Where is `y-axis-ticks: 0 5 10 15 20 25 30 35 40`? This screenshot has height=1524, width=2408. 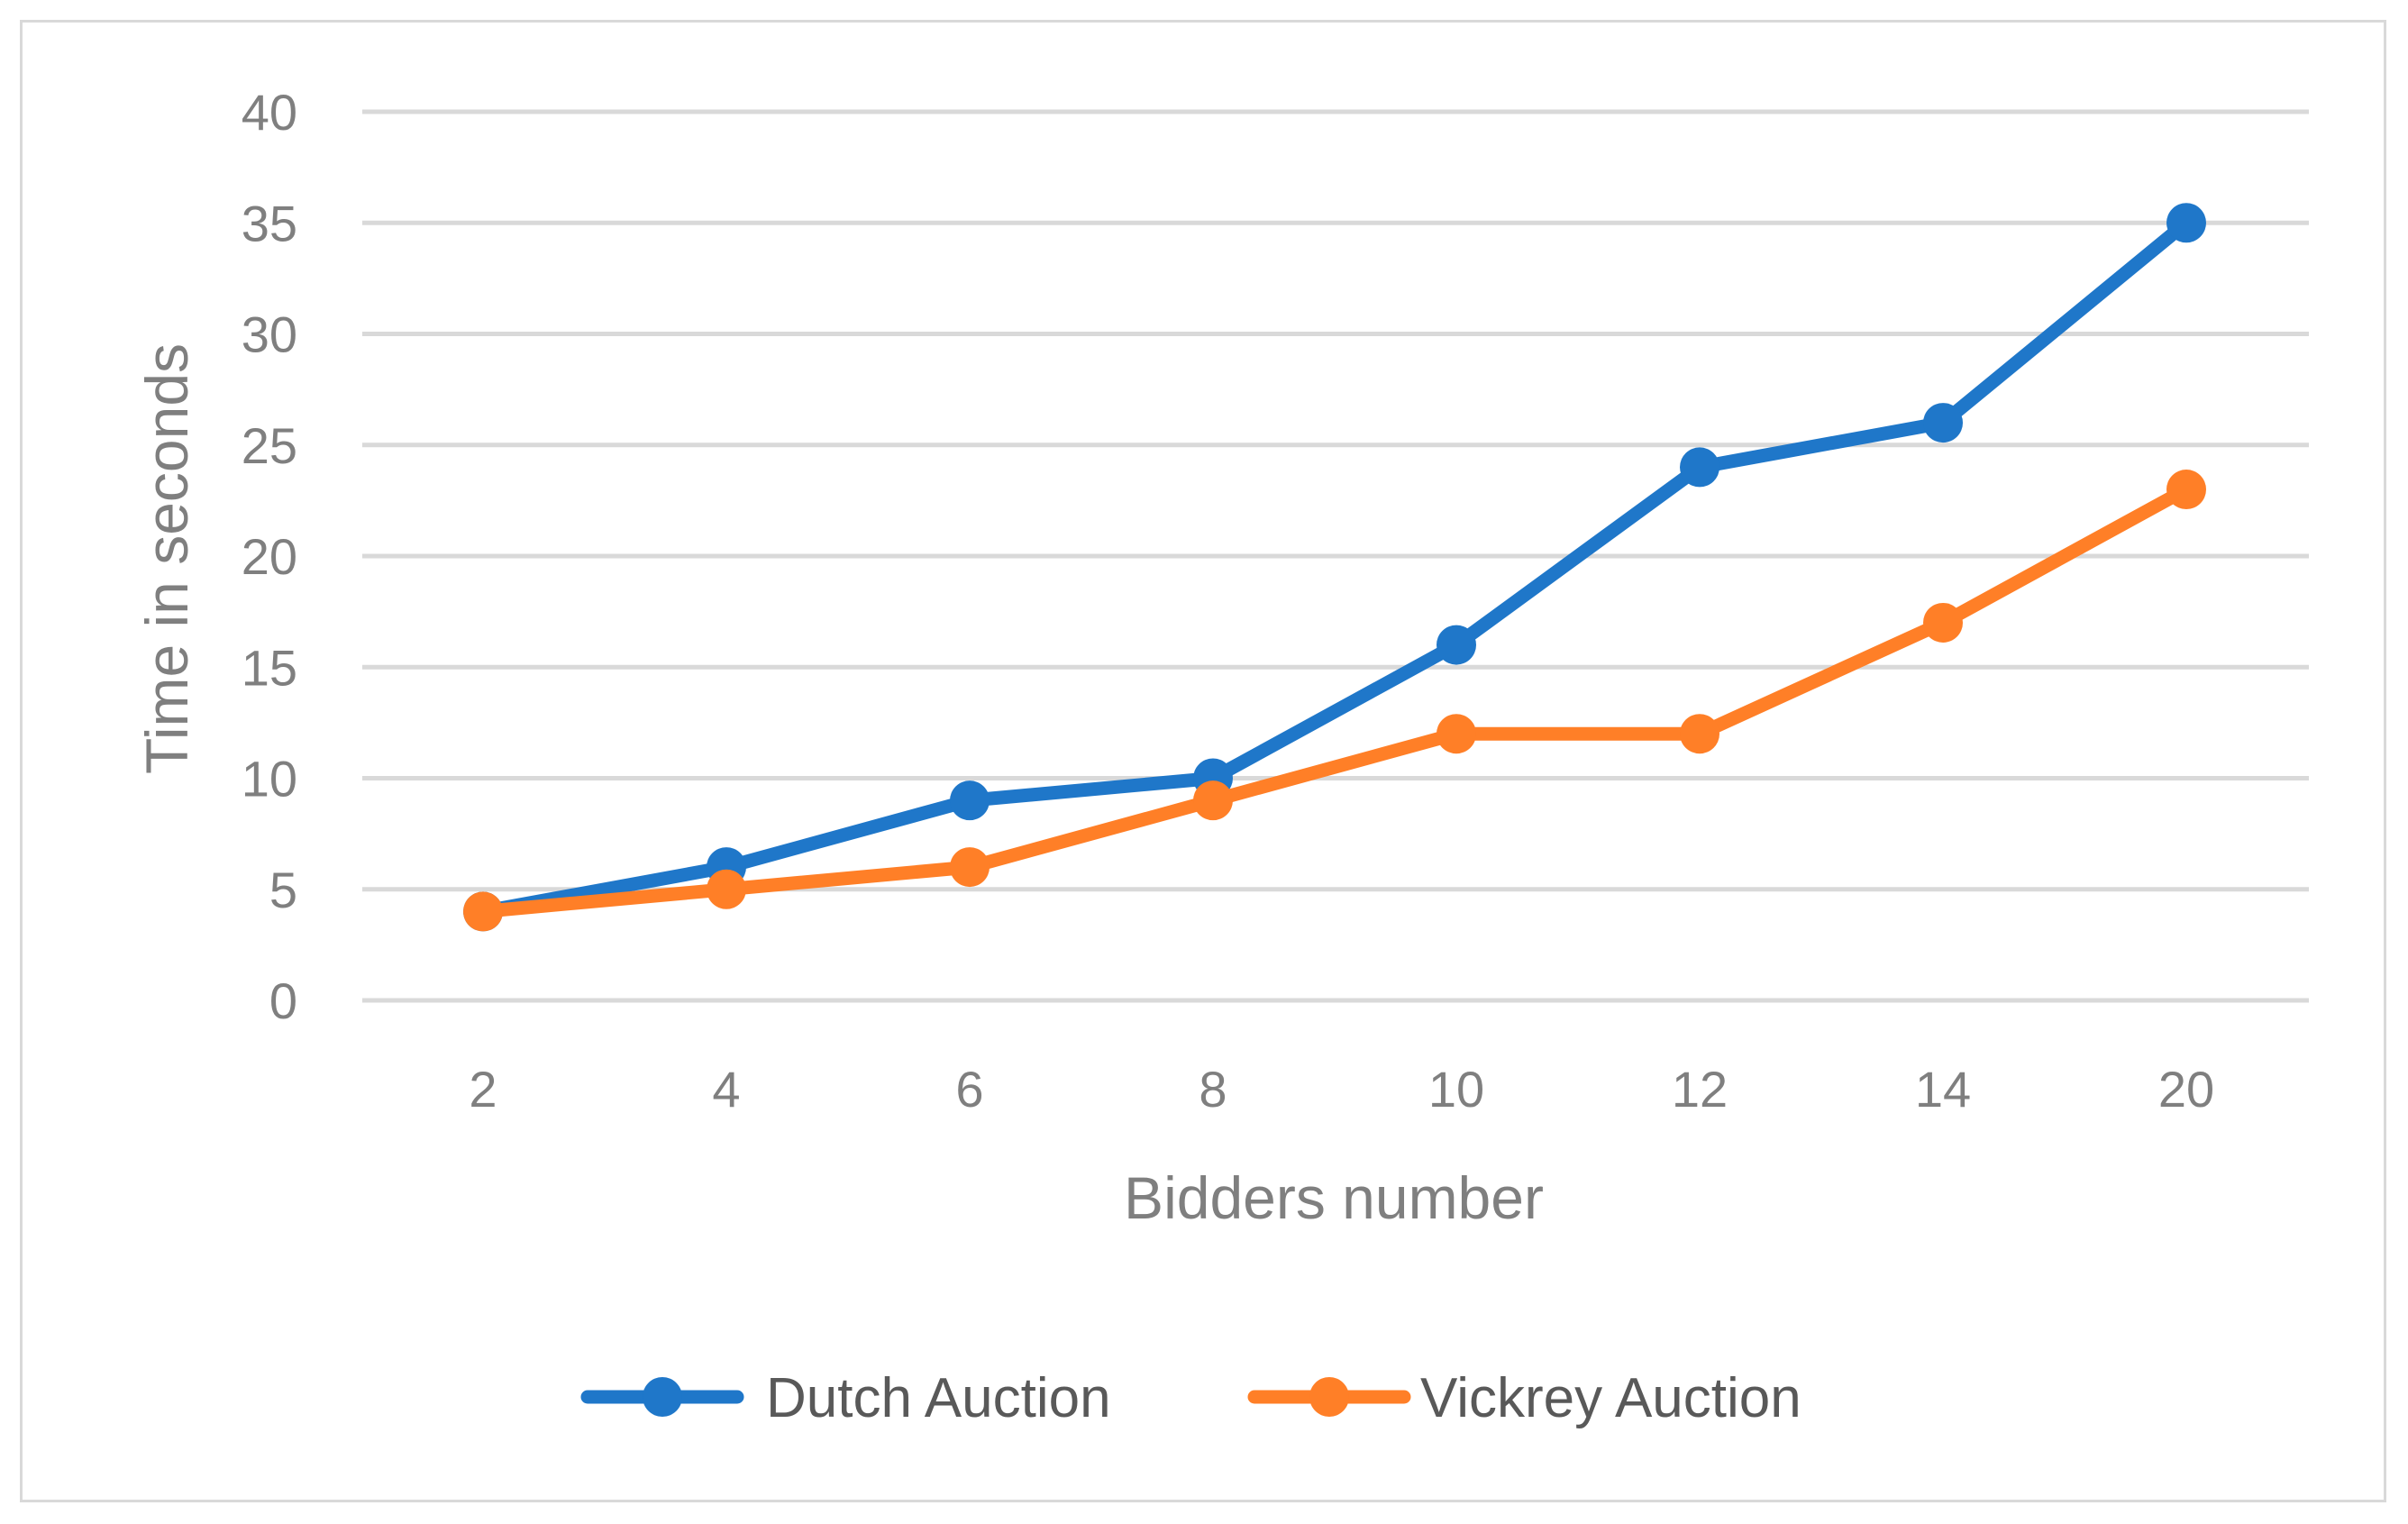 y-axis-ticks: 0 5 10 15 20 25 30 35 40 is located at coordinates (269, 556).